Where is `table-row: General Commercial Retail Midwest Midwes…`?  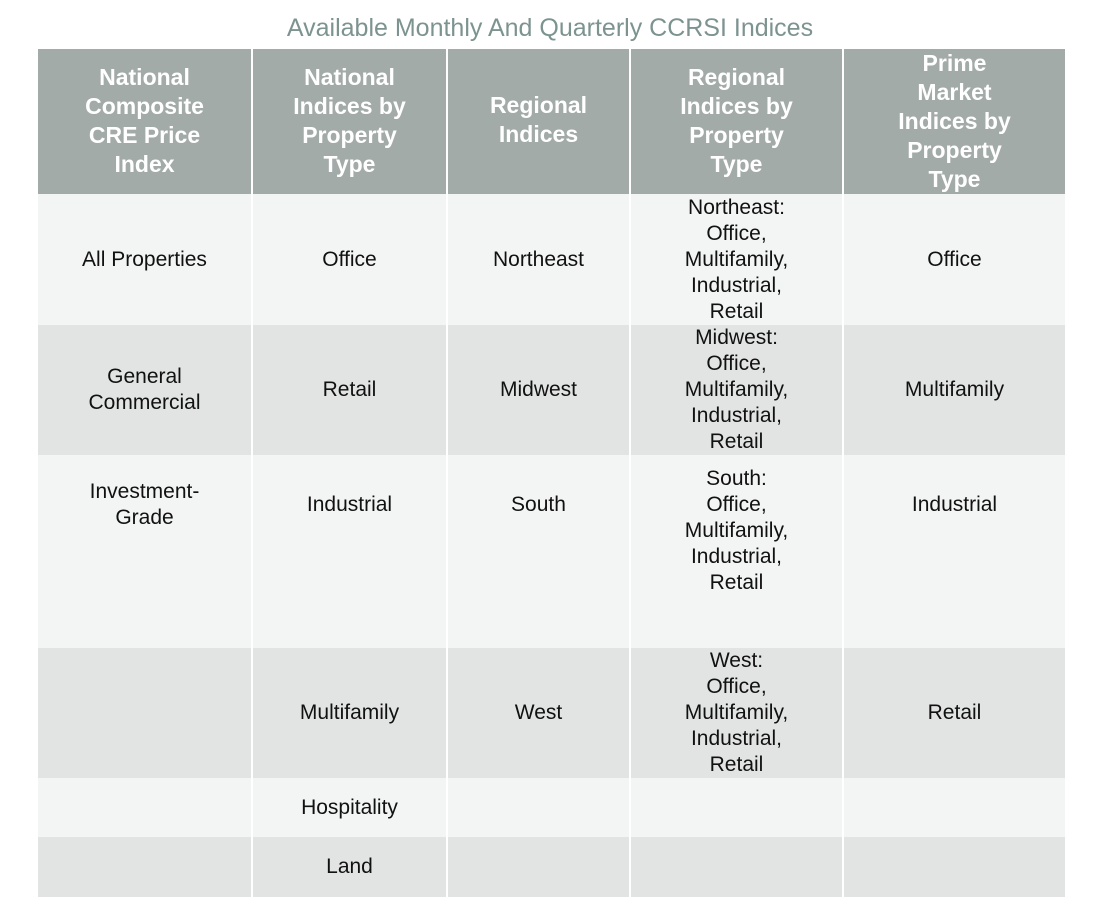 table-row: General Commercial Retail Midwest Midwes… is located at coordinates (551, 390).